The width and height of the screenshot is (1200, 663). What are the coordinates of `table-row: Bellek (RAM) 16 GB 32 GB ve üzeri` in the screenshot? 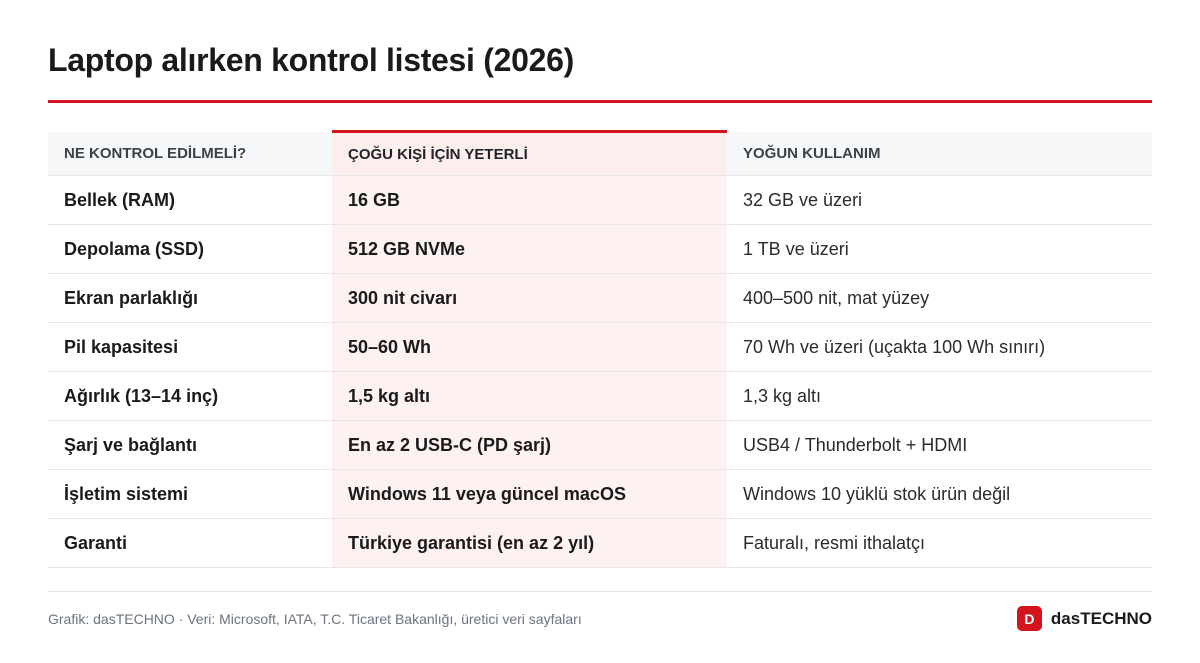 It's located at (600, 200).